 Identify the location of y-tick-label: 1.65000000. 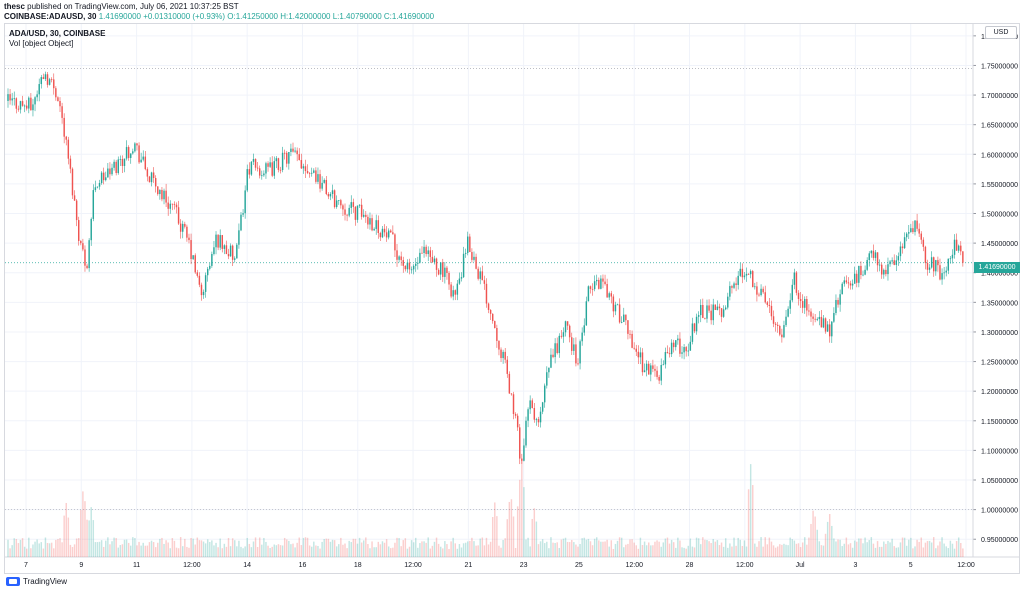
(999, 126).